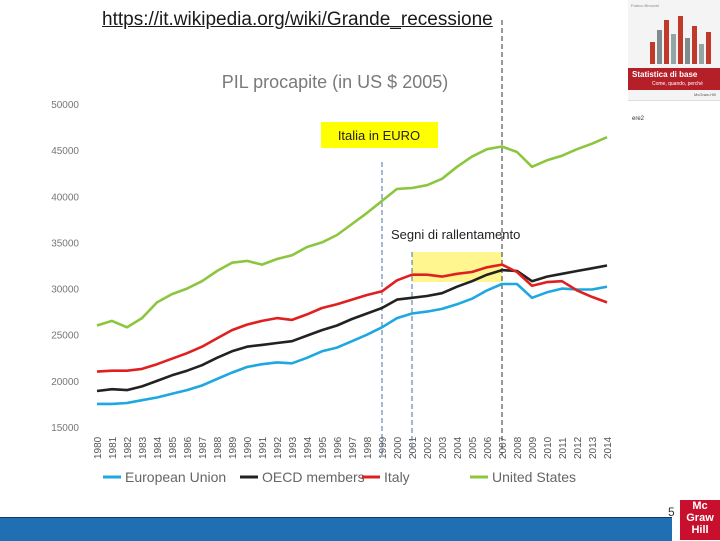  I want to click on book-cover-graphic, so click(681, 39).